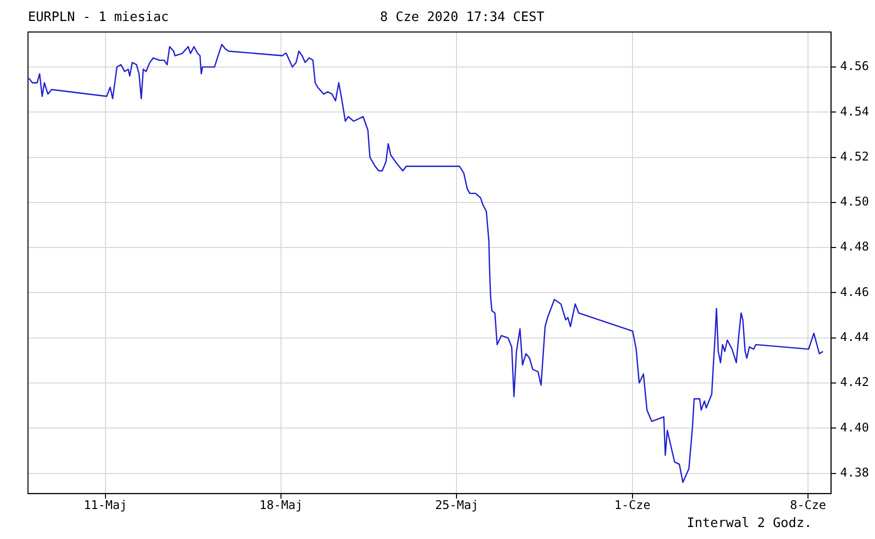 The height and width of the screenshot is (539, 875). Describe the element at coordinates (855, 66) in the screenshot. I see `y-tick-label: 4.56` at that location.